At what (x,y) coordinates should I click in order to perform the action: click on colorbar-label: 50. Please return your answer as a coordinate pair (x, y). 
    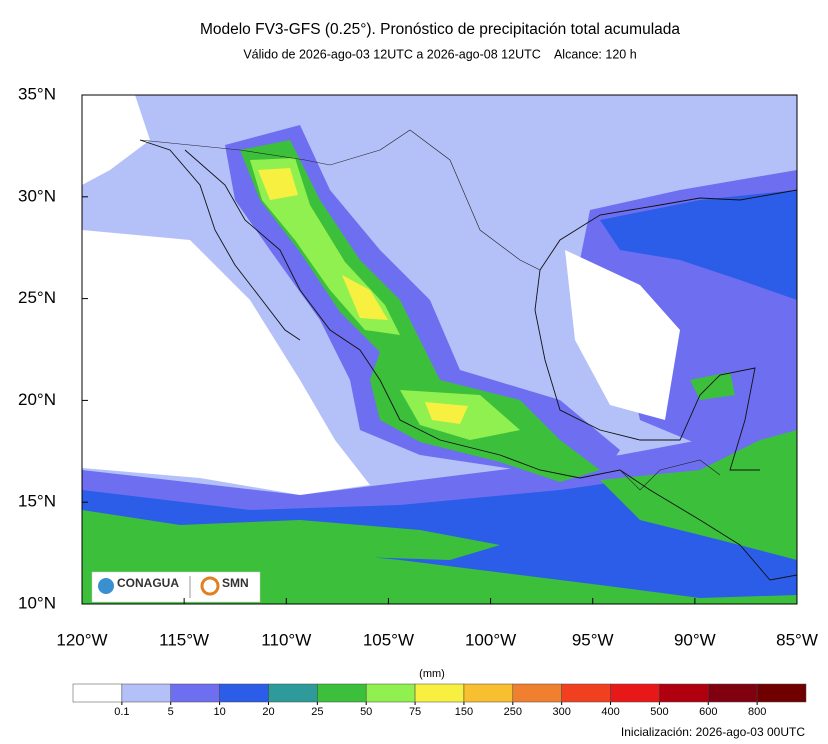
    Looking at the image, I should click on (366, 712).